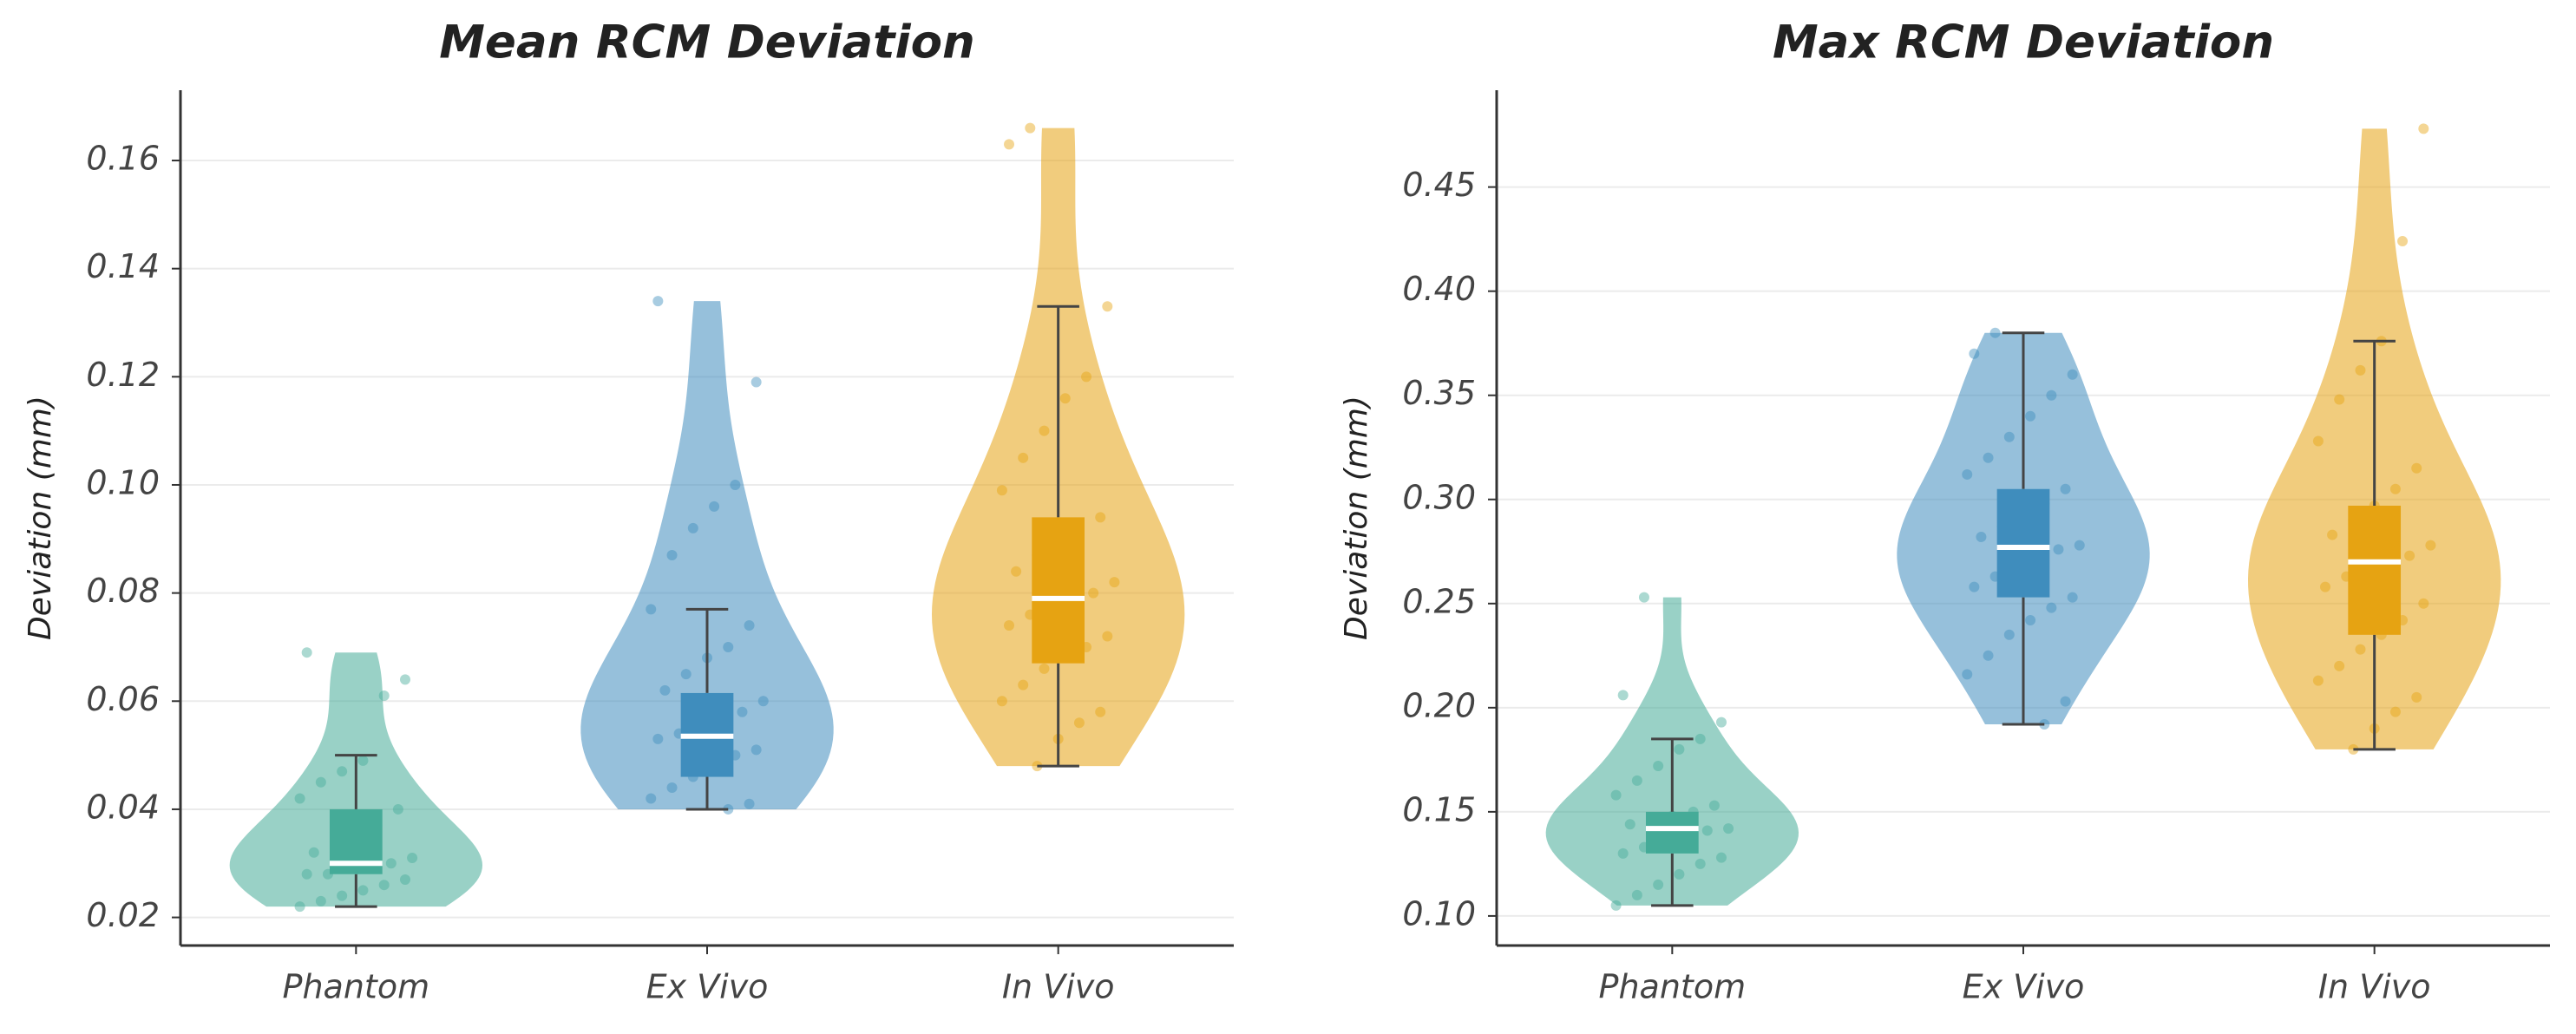 This screenshot has width=2576, height=1034. I want to click on y-tick-label: 0.15, so click(1439, 809).